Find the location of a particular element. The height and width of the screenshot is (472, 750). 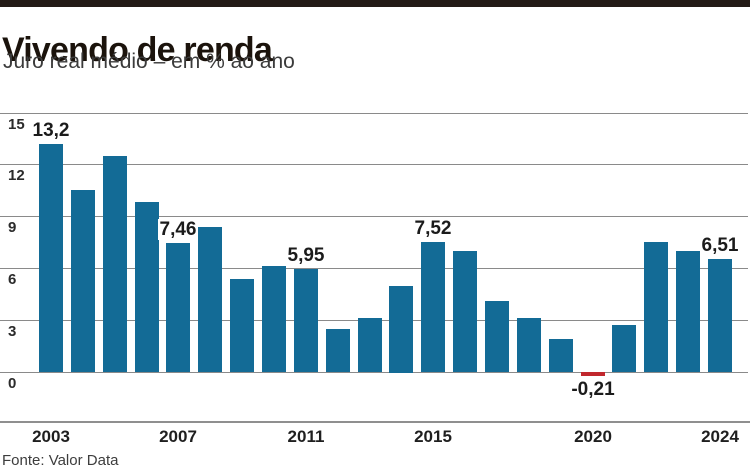

bar-2004 is located at coordinates (83, 281).